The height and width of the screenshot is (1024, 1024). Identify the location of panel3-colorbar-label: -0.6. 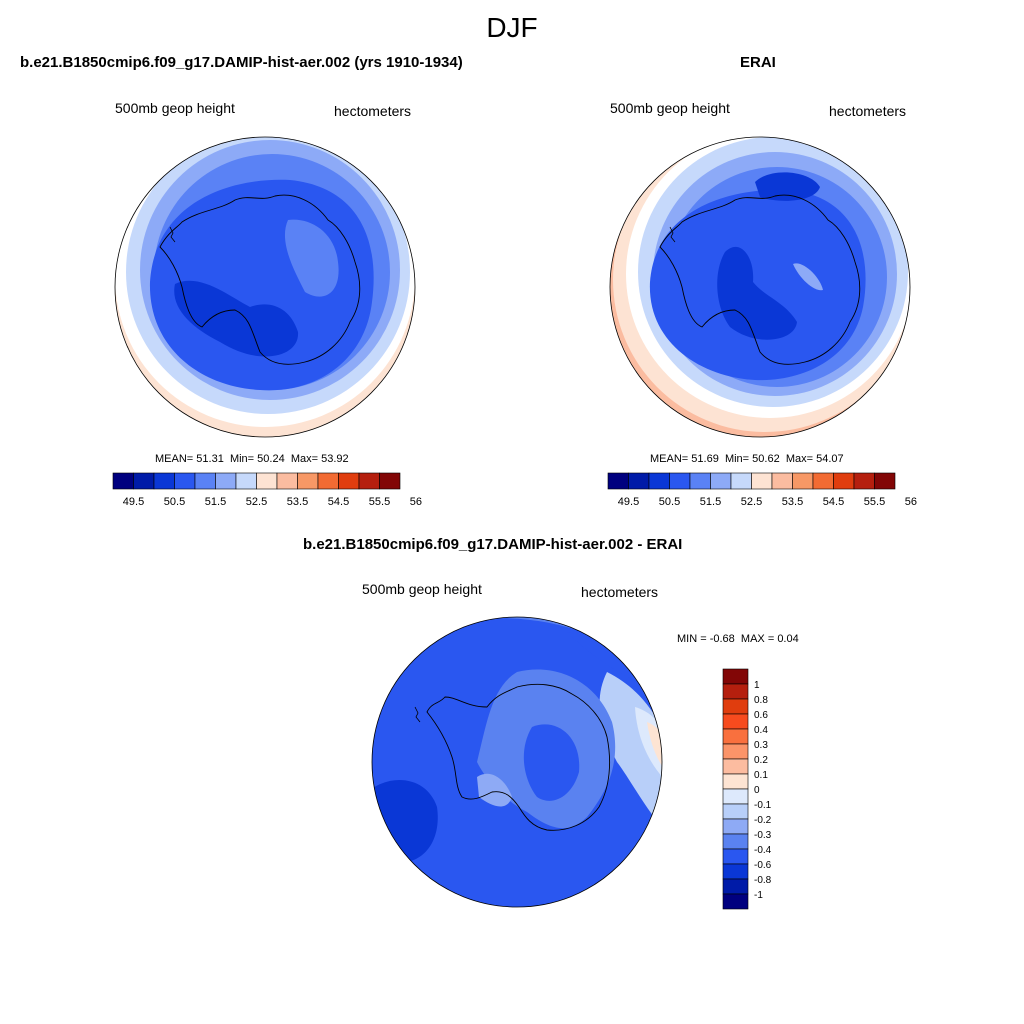
(763, 865).